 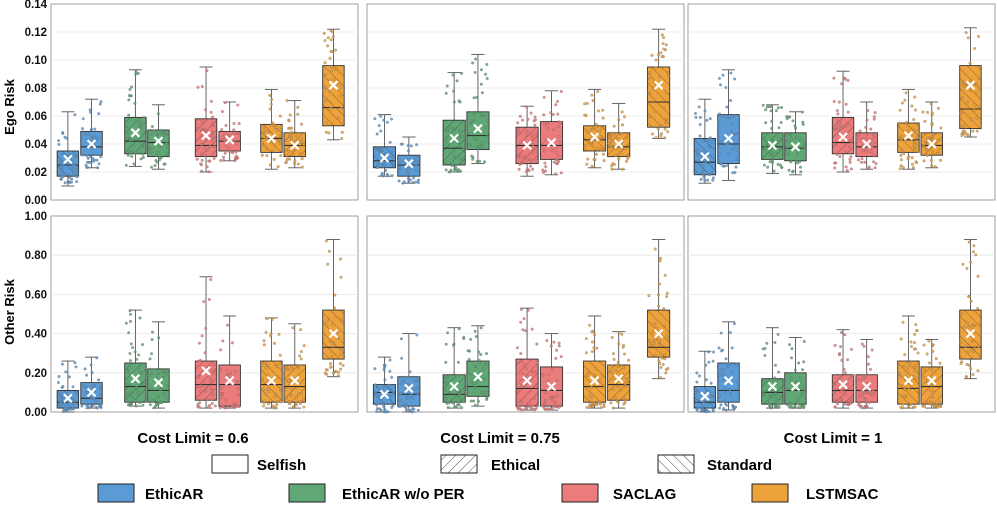 I want to click on y-tick-label: 0.00, so click(x=36, y=413).